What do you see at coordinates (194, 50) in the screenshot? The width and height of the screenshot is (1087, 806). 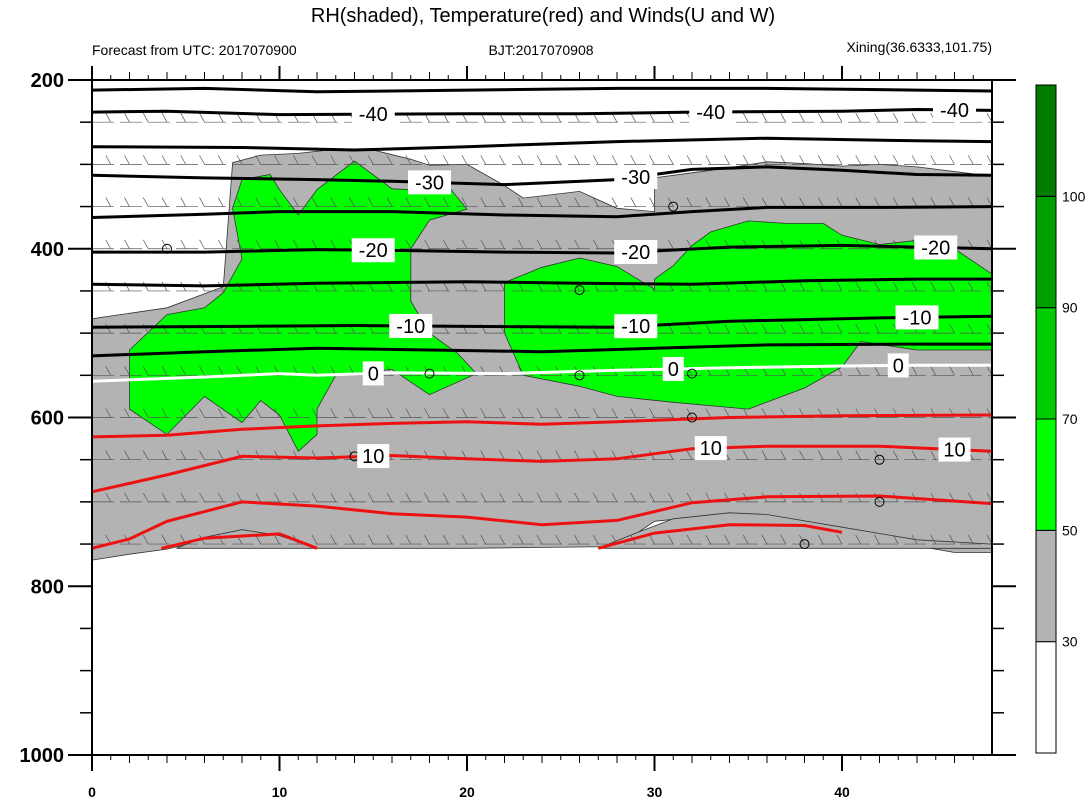 I see `forecast-label: Forecast from UTC: 2017070900` at bounding box center [194, 50].